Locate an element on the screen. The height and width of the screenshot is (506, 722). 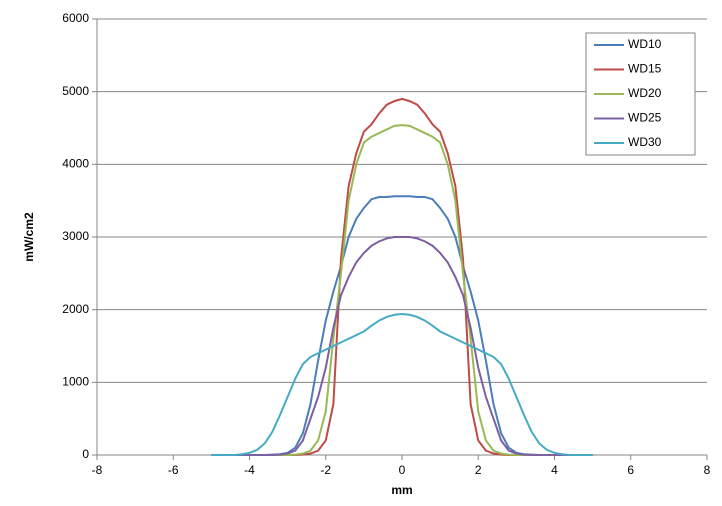
x-tick-label: -8 is located at coordinates (97, 470).